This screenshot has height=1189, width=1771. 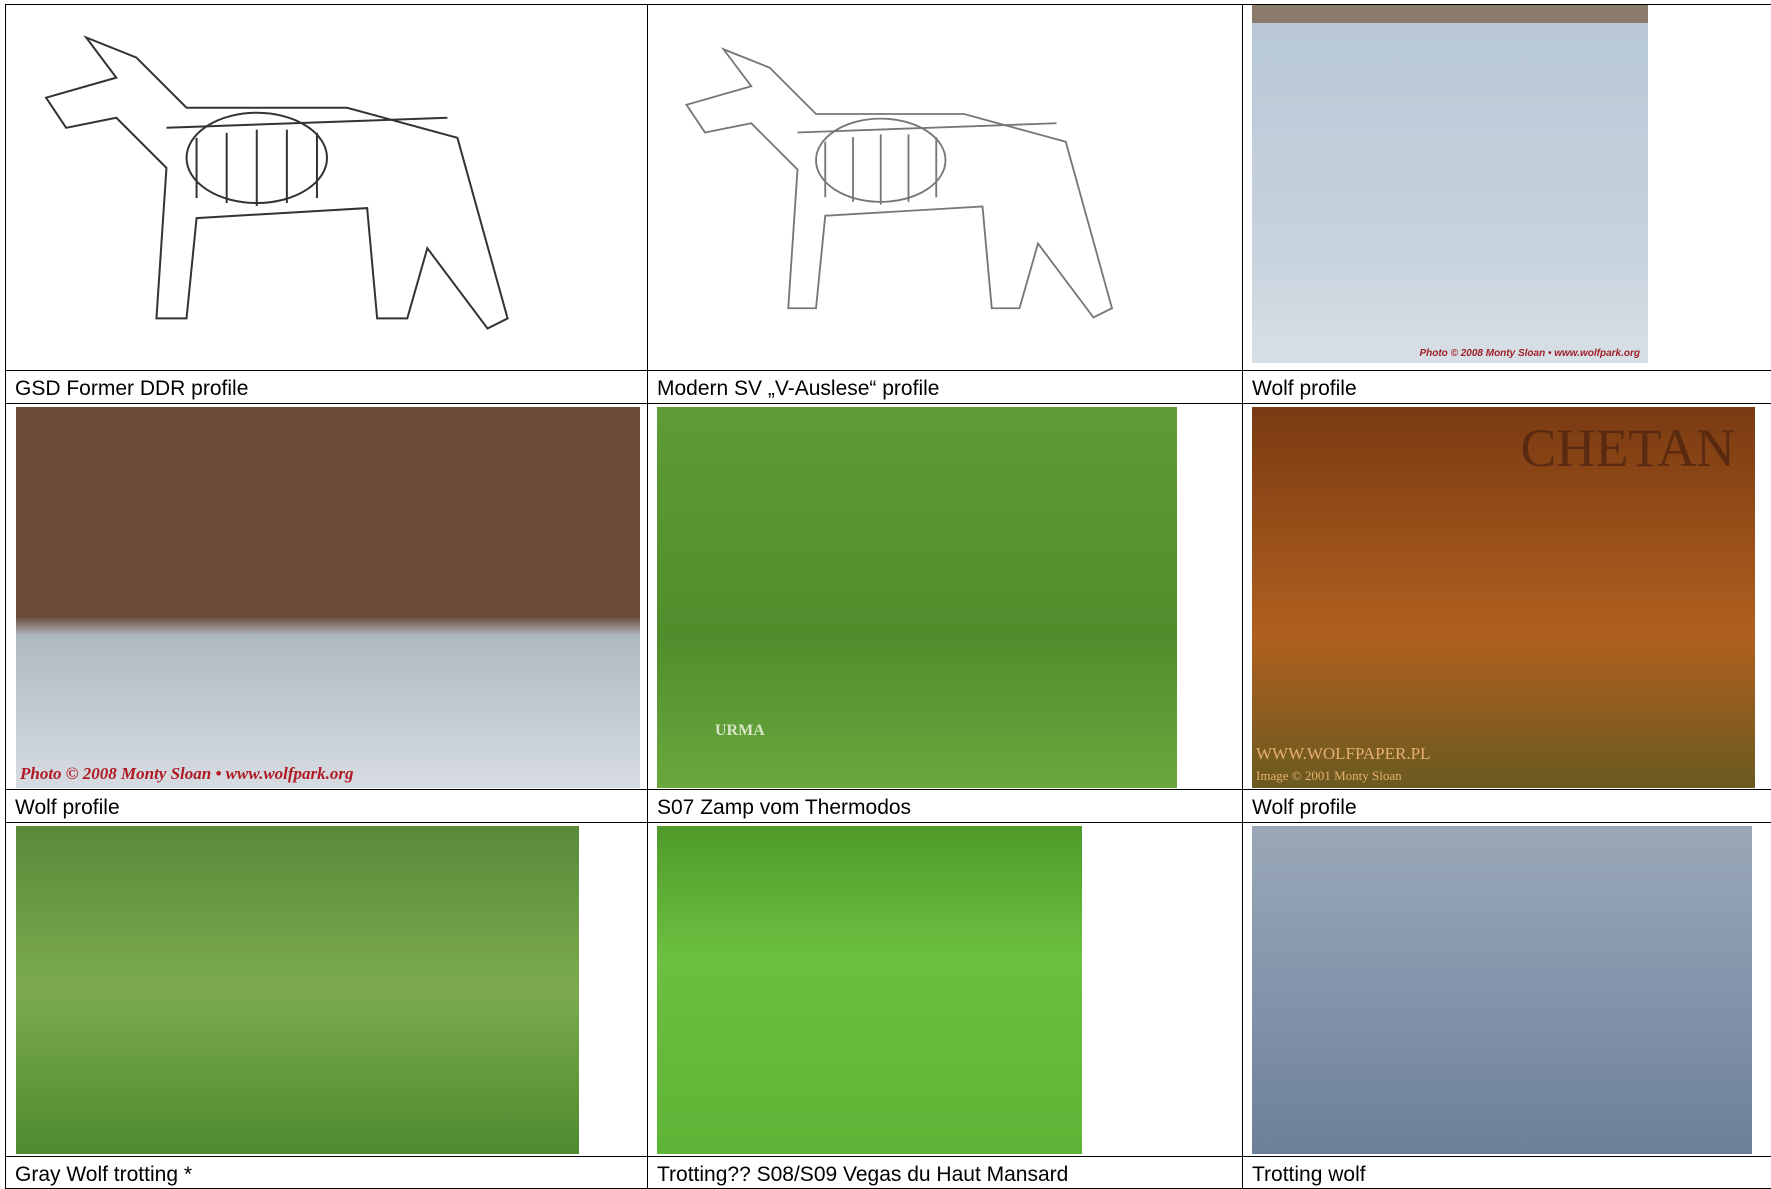 I want to click on caption: S07 Zamp vom Thermodos, so click(x=784, y=807).